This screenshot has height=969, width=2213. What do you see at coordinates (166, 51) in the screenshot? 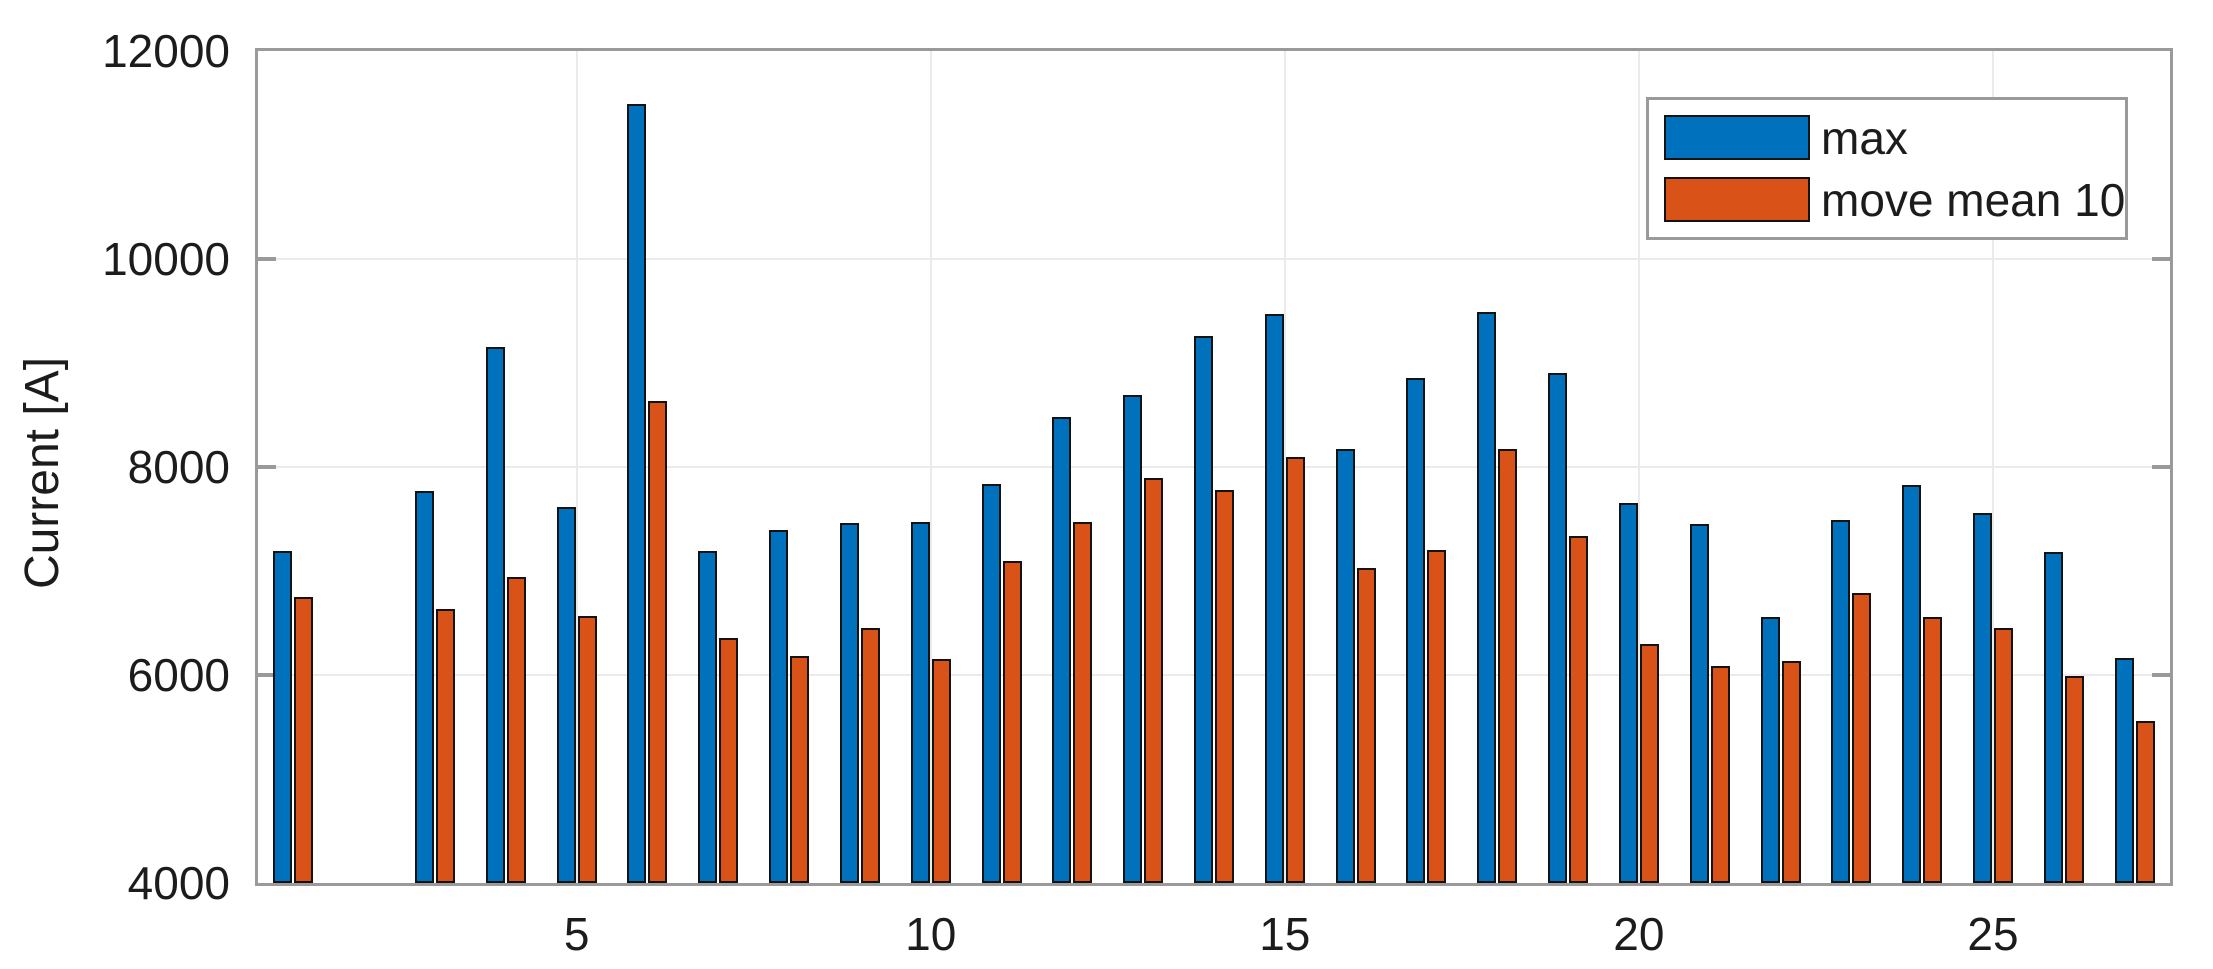
I see `y-tick-label-12000: 12000` at bounding box center [166, 51].